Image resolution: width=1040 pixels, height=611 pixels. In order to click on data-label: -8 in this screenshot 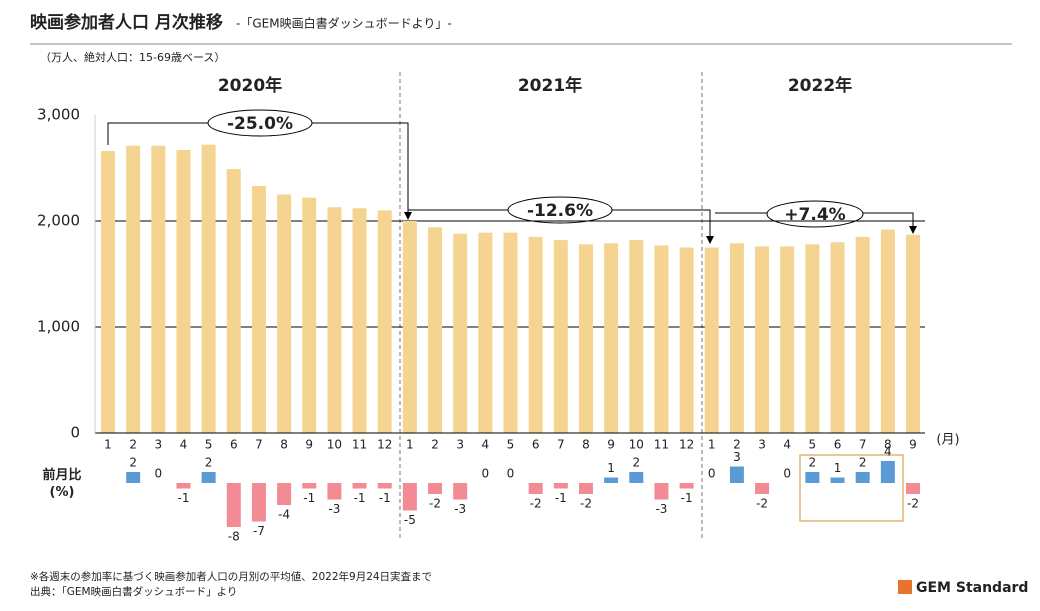, I will do `click(234, 537)`.